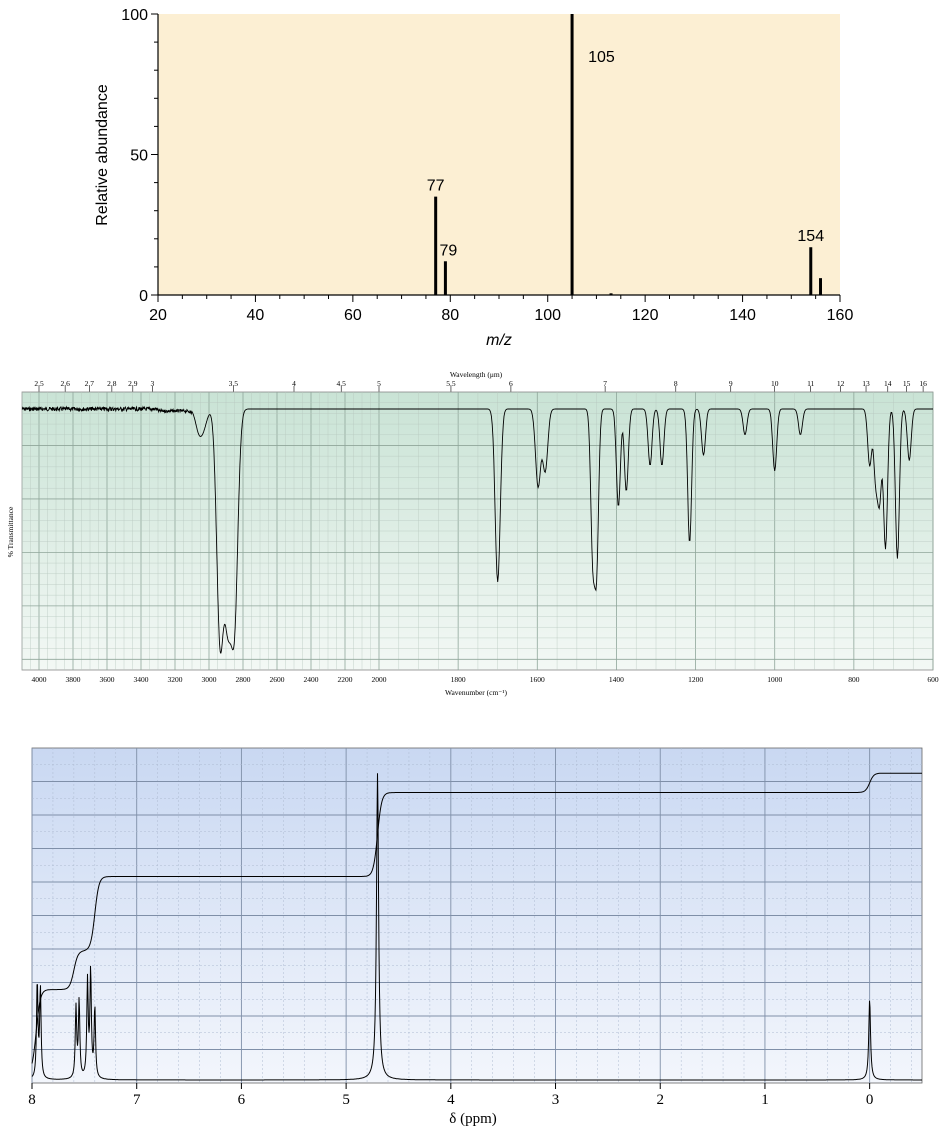  Describe the element at coordinates (311, 679) in the screenshot. I see `ir-wavenumber-tick-label: 2400` at that location.